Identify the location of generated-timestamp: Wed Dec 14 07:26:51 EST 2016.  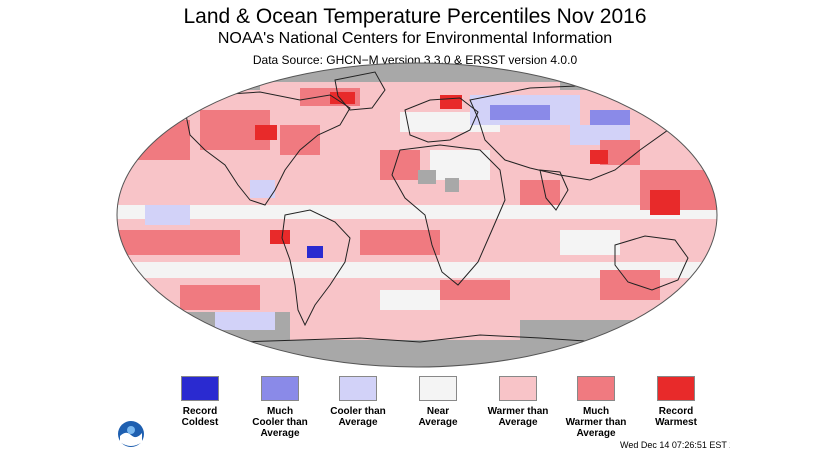
(675, 445).